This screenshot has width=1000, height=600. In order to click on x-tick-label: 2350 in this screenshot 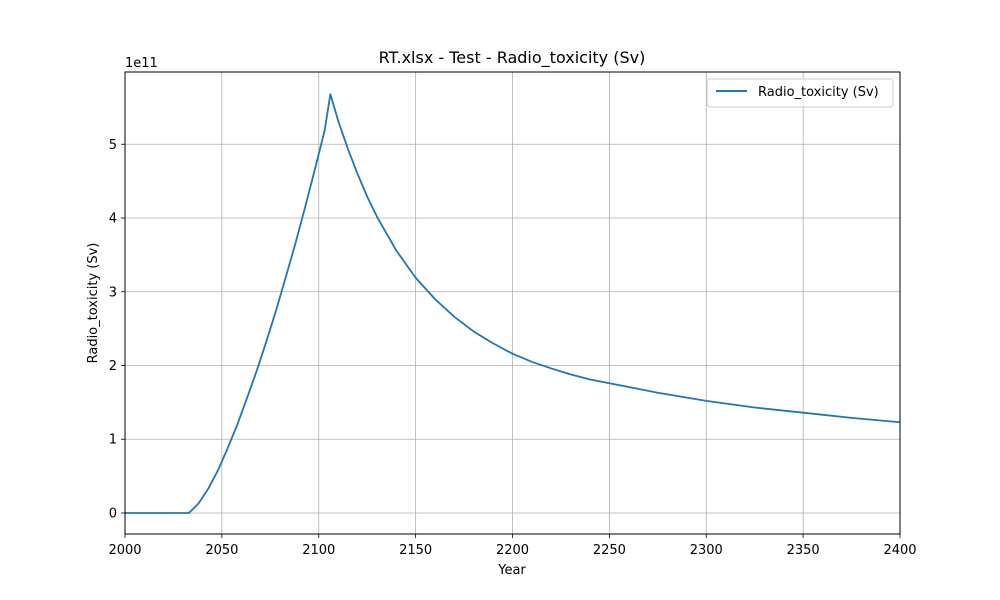, I will do `click(803, 550)`.